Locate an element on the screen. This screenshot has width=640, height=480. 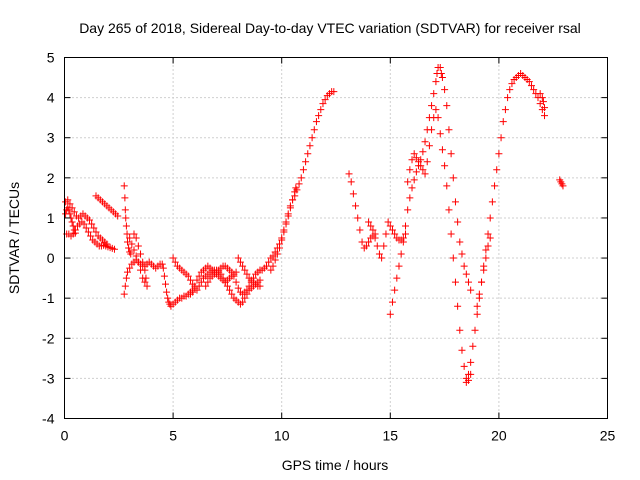
x-axis-label: GPS time / hours is located at coordinates (335, 465).